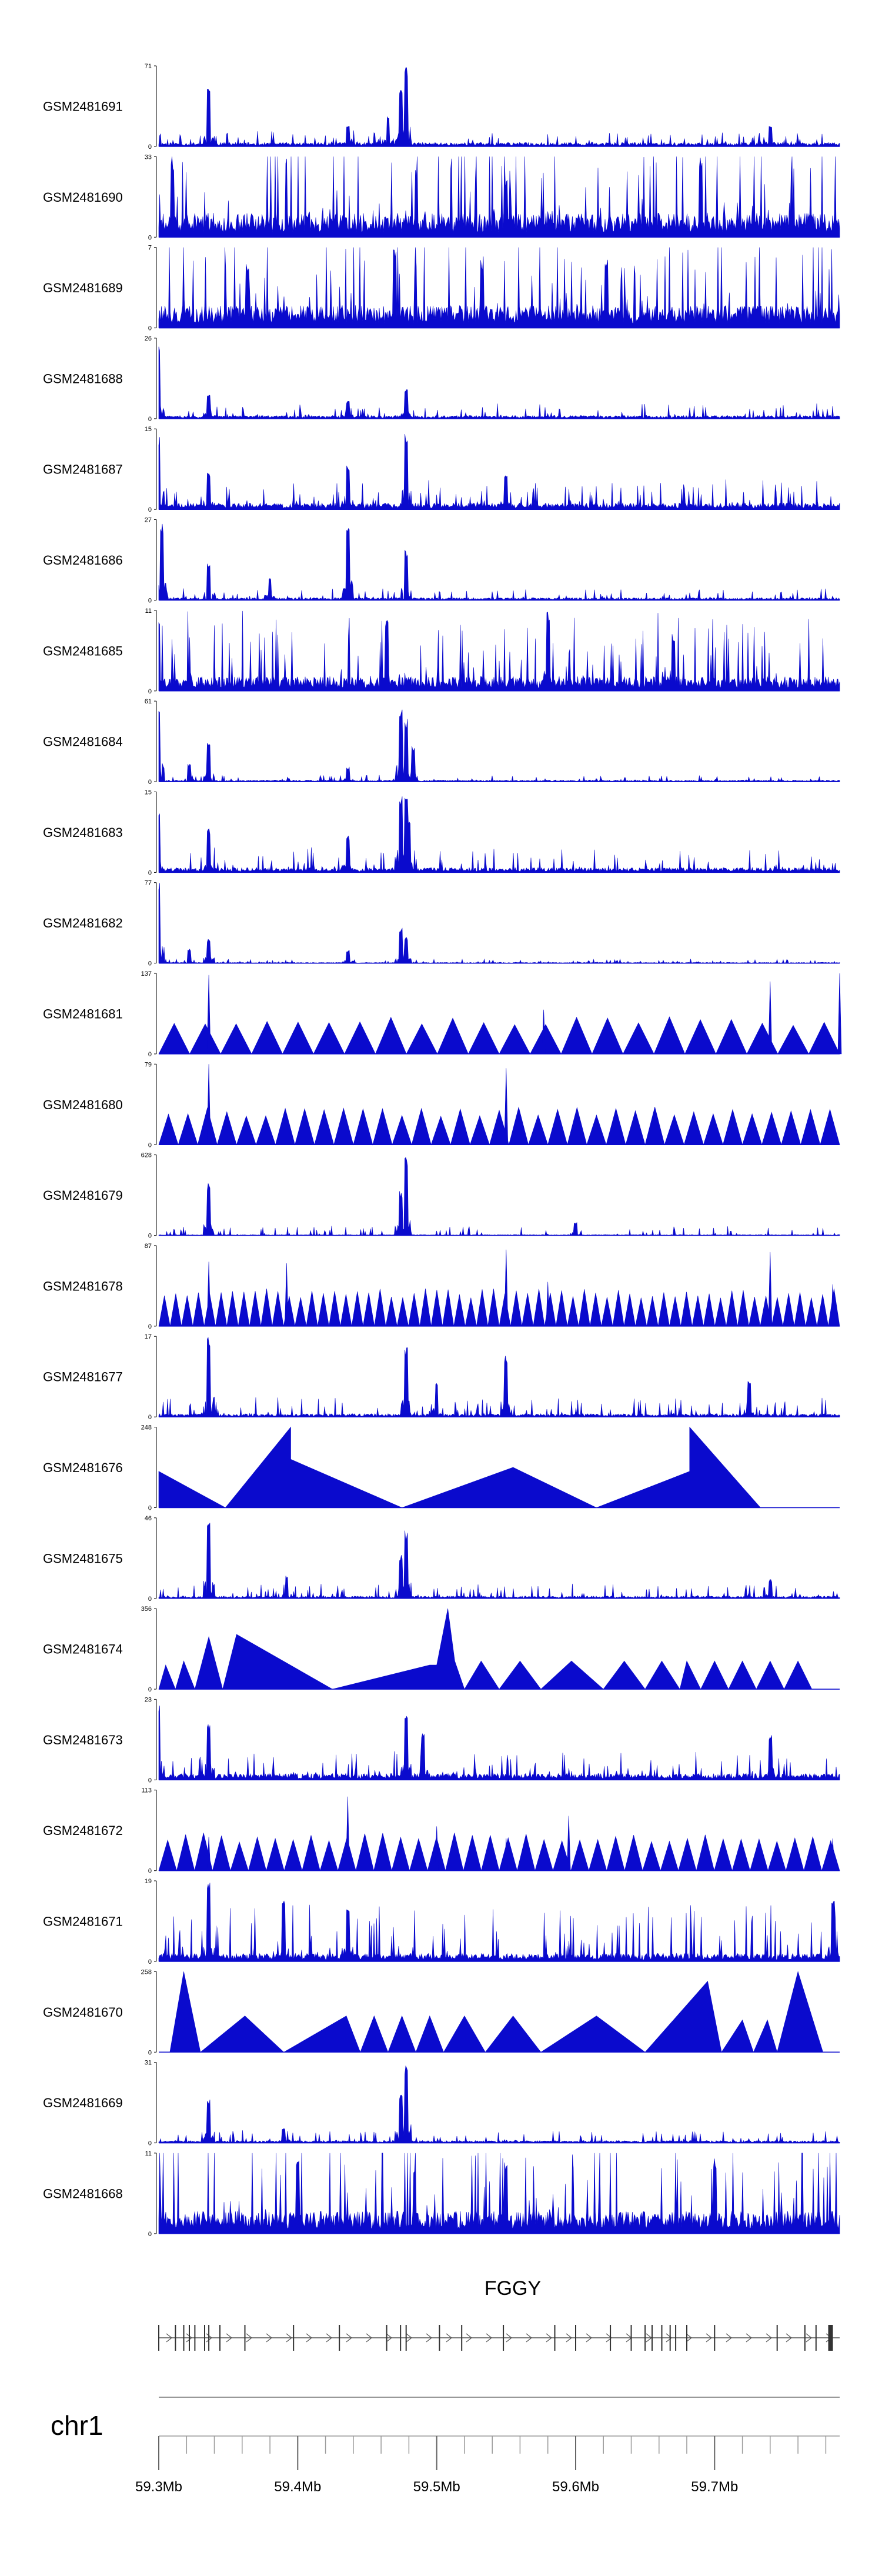  What do you see at coordinates (146, 1972) in the screenshot?
I see `y-max-label: 258` at bounding box center [146, 1972].